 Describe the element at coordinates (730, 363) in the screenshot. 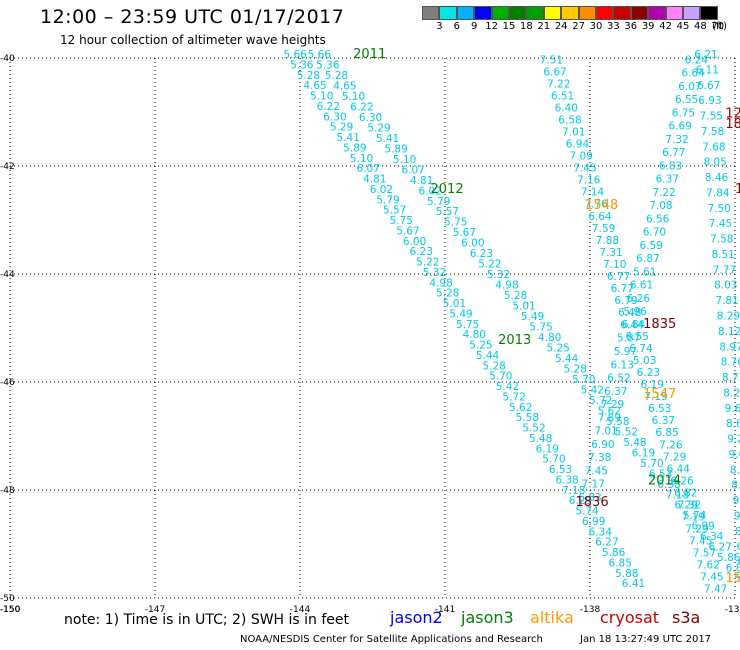

I see `swh-point: 8.76` at that location.